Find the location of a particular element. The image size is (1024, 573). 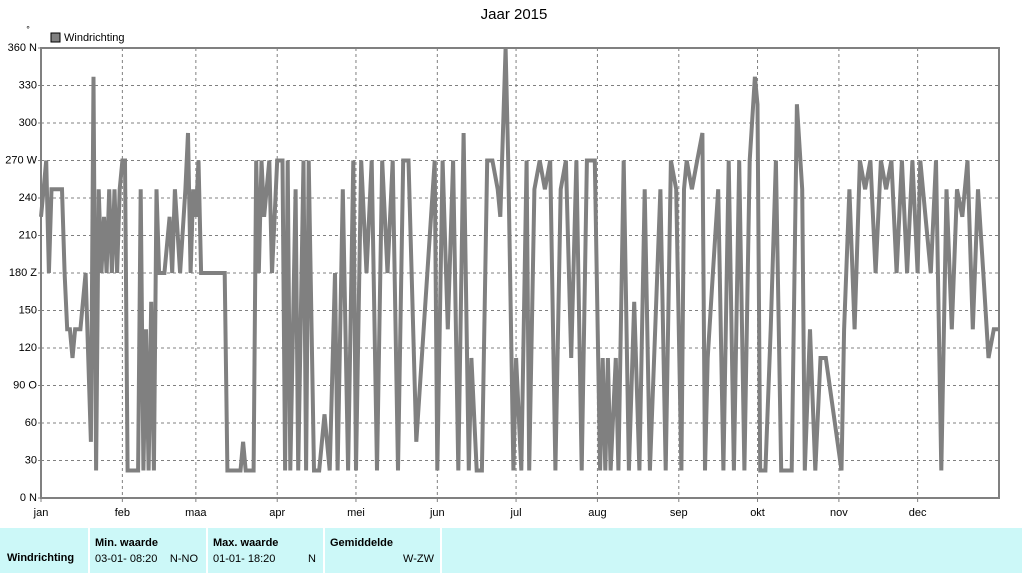

x-tick-label: sep is located at coordinates (679, 513).